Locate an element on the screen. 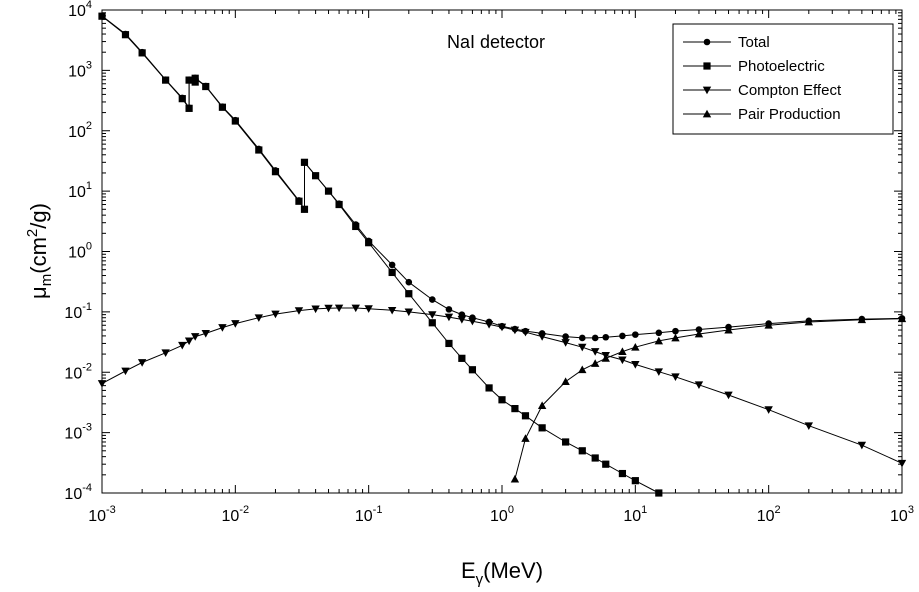 This screenshot has width=919, height=592. x-axis-title: Eγ(MeV) is located at coordinates (502, 573).